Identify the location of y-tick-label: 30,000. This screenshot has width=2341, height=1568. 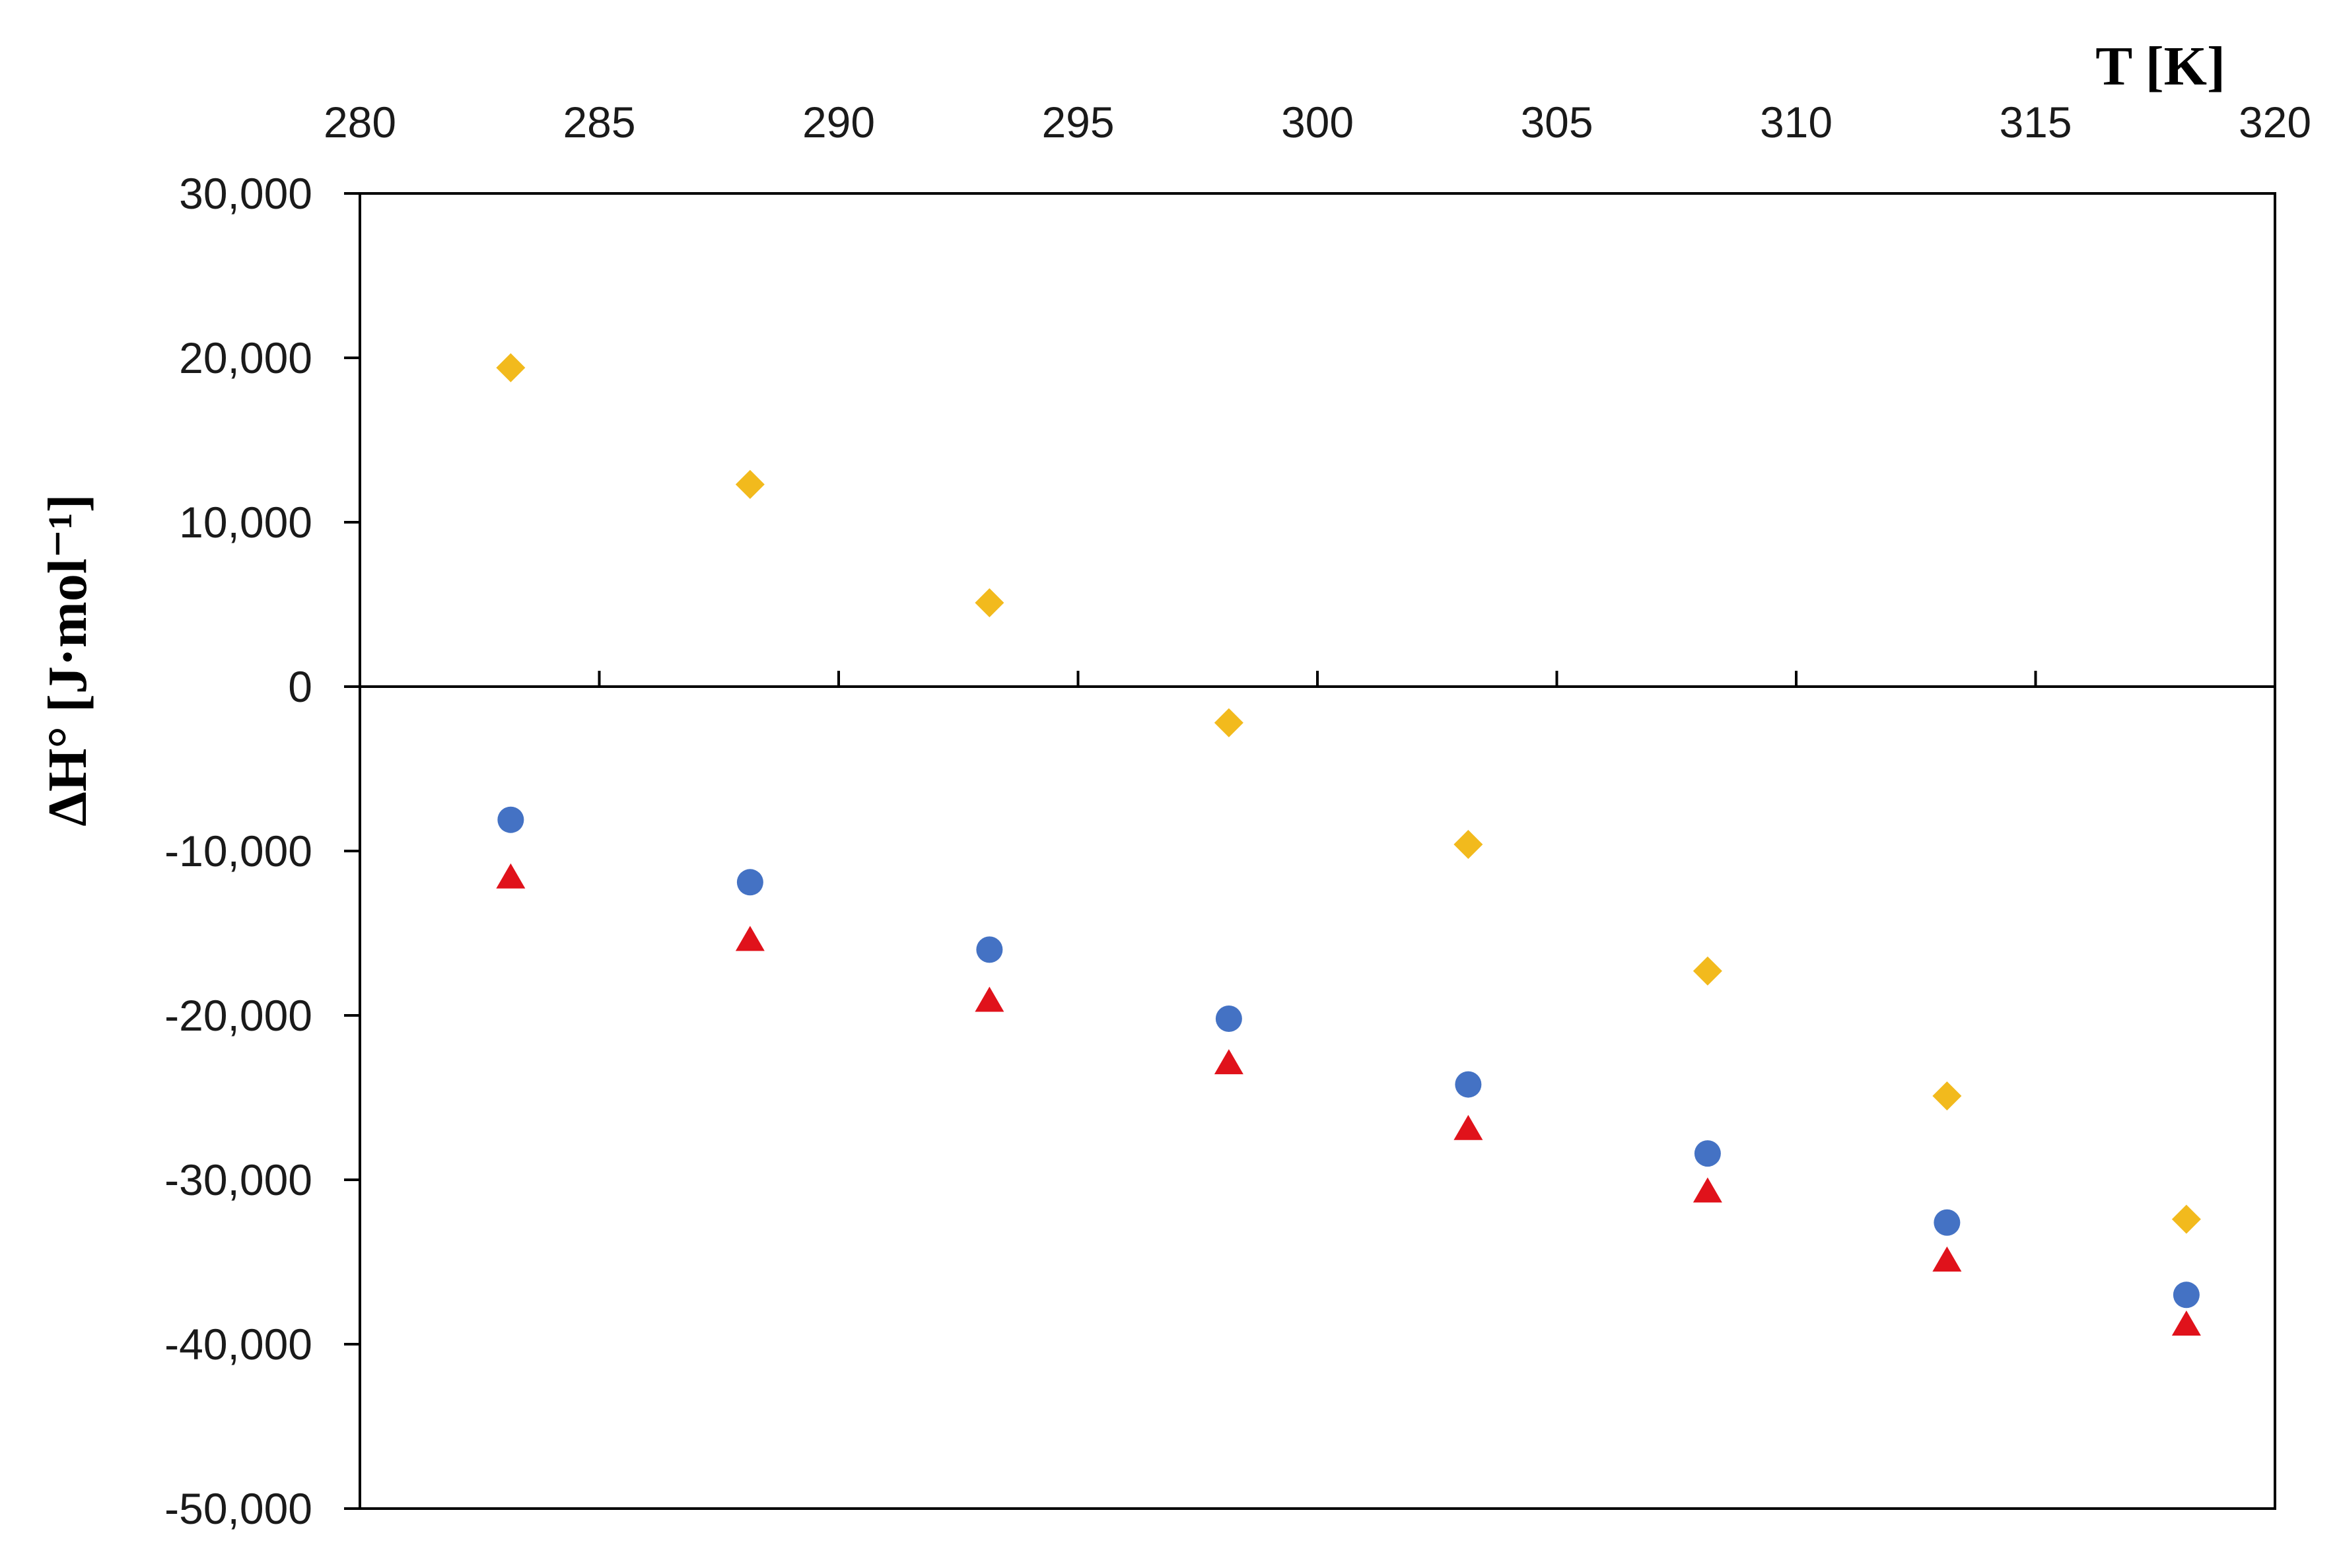
(245, 193).